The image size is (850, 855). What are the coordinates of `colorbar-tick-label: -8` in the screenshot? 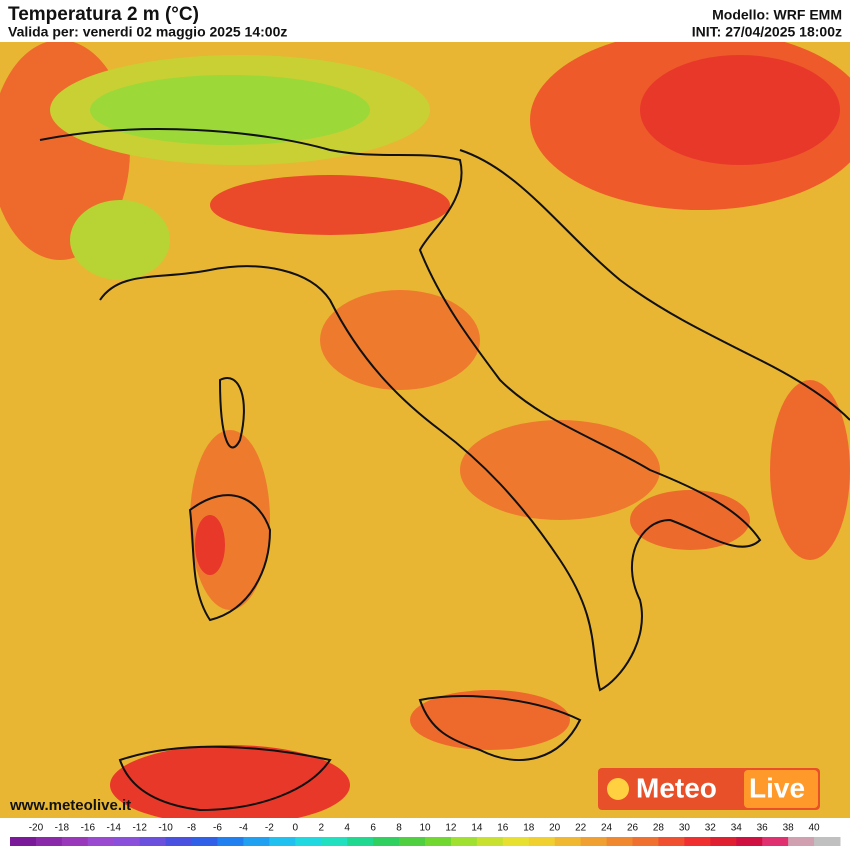 It's located at (191, 828).